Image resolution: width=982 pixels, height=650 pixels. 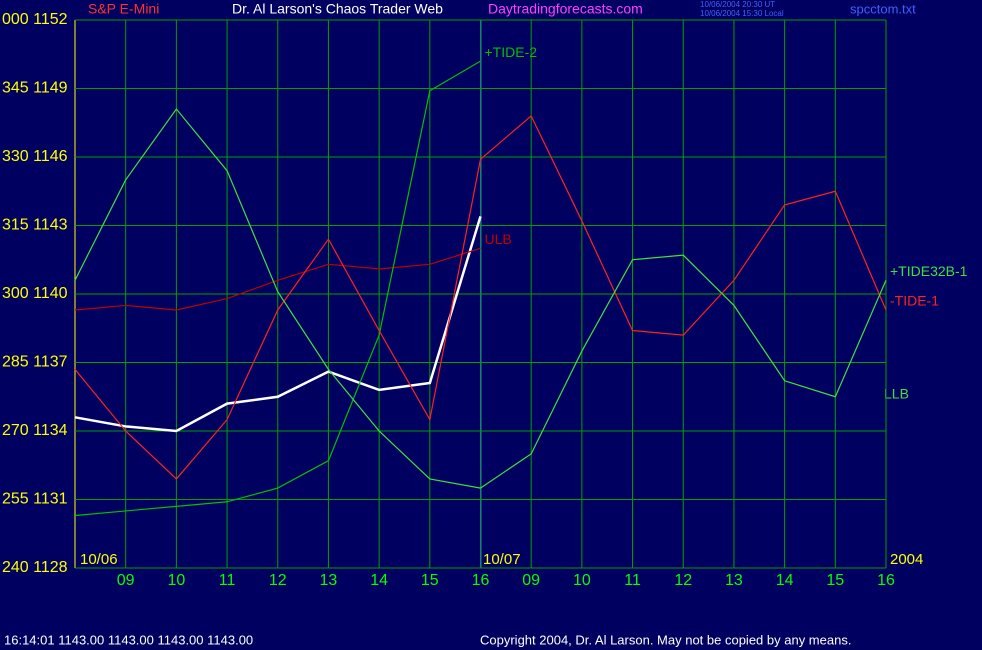 What do you see at coordinates (498, 239) in the screenshot?
I see `series-label: ULB` at bounding box center [498, 239].